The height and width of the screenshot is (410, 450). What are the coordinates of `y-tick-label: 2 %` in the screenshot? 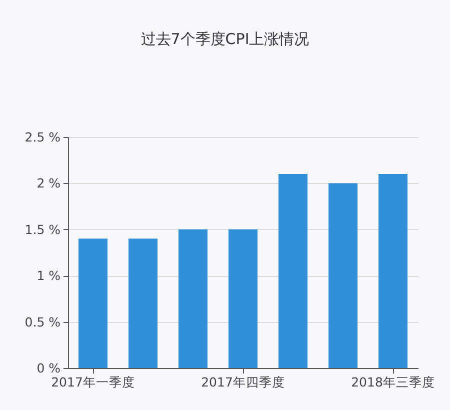 It's located at (48, 183).